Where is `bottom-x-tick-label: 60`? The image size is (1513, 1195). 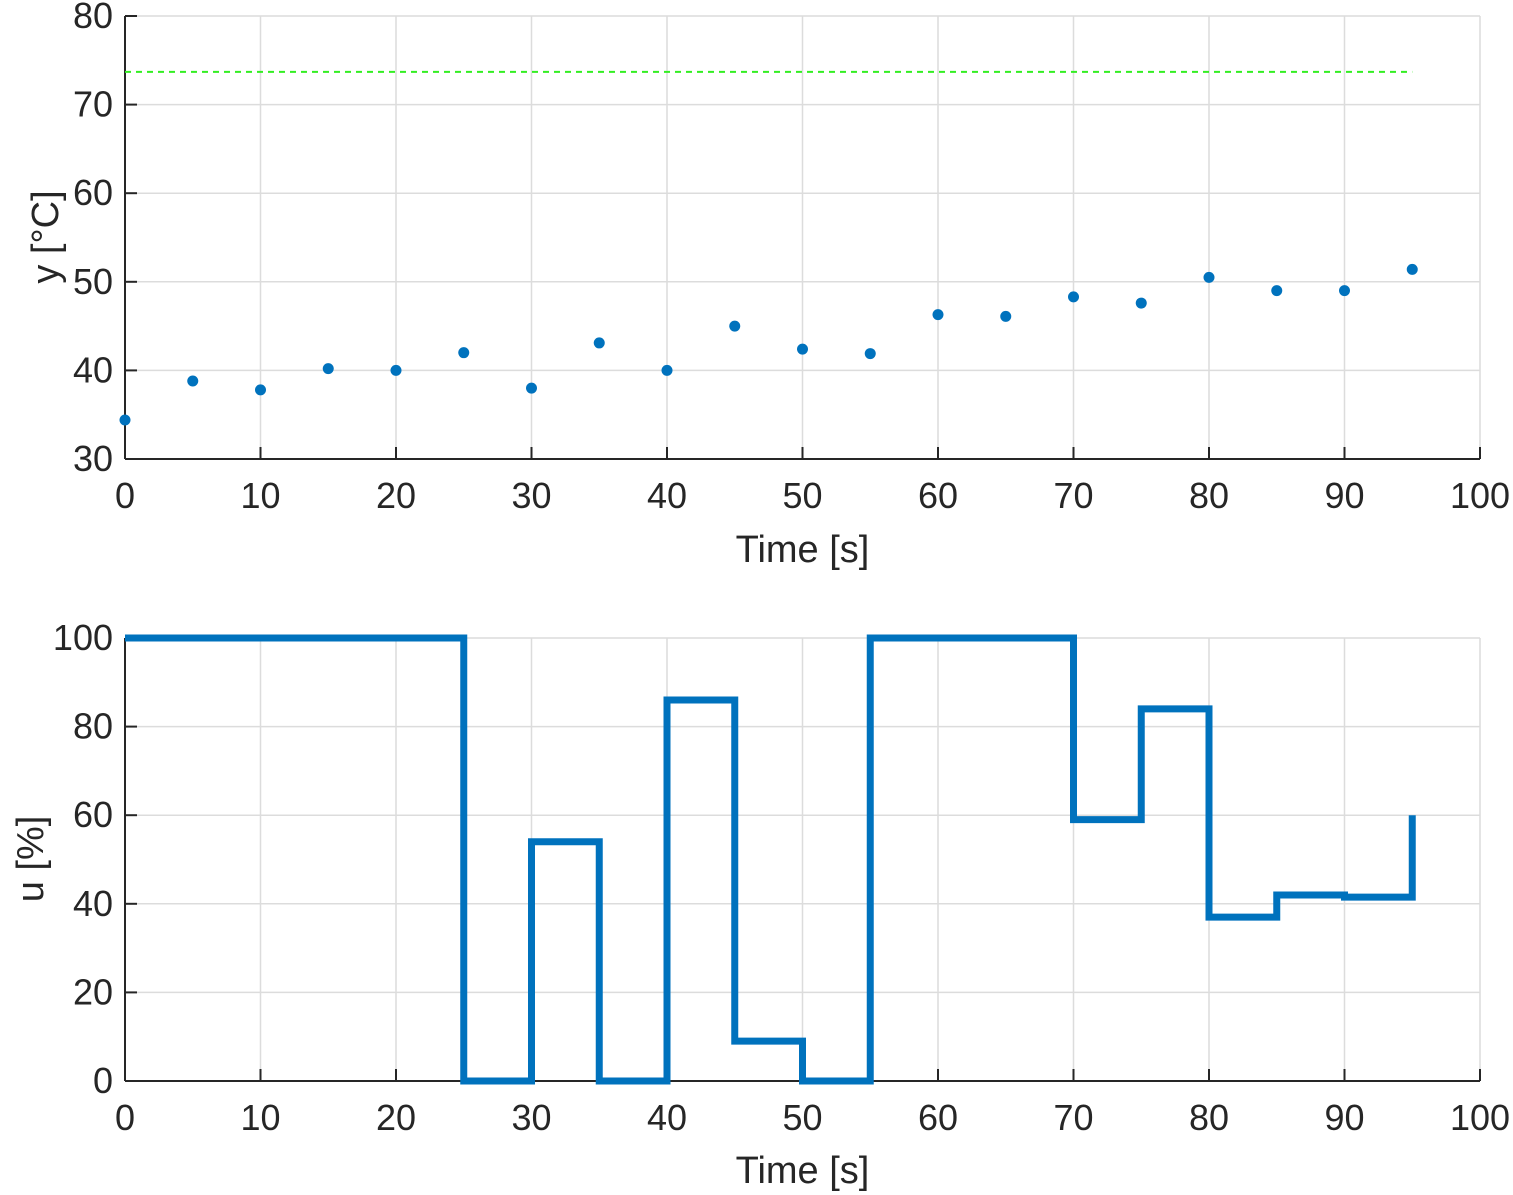 bottom-x-tick-label: 60 is located at coordinates (938, 1117).